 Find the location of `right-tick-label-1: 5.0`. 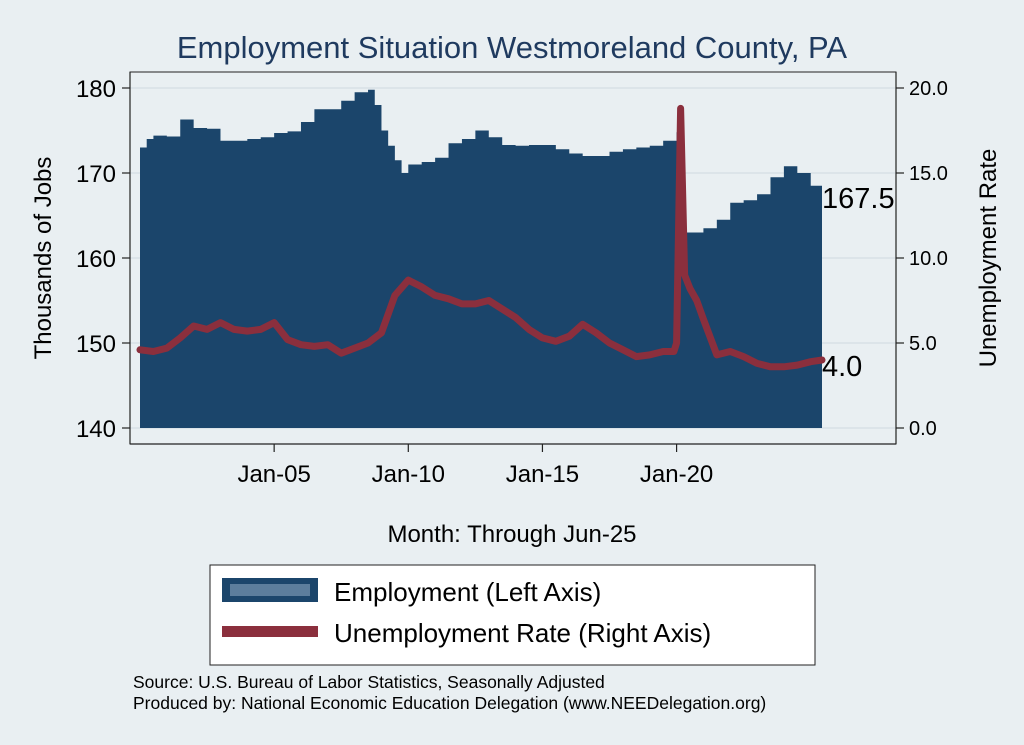

right-tick-label-1: 5.0 is located at coordinates (923, 344).